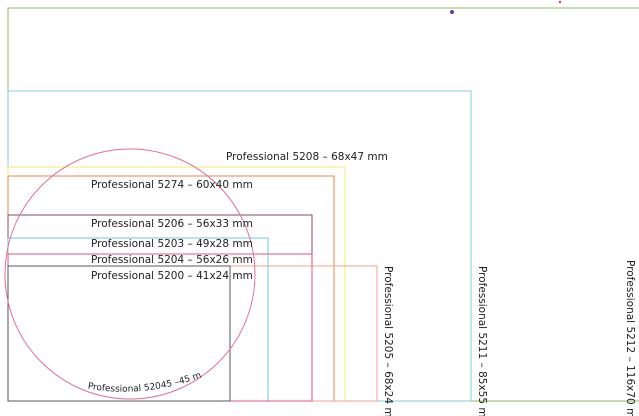  What do you see at coordinates (482, 341) in the screenshot?
I see `label-text-5211: Professional 5211 – 85x55 mm` at bounding box center [482, 341].